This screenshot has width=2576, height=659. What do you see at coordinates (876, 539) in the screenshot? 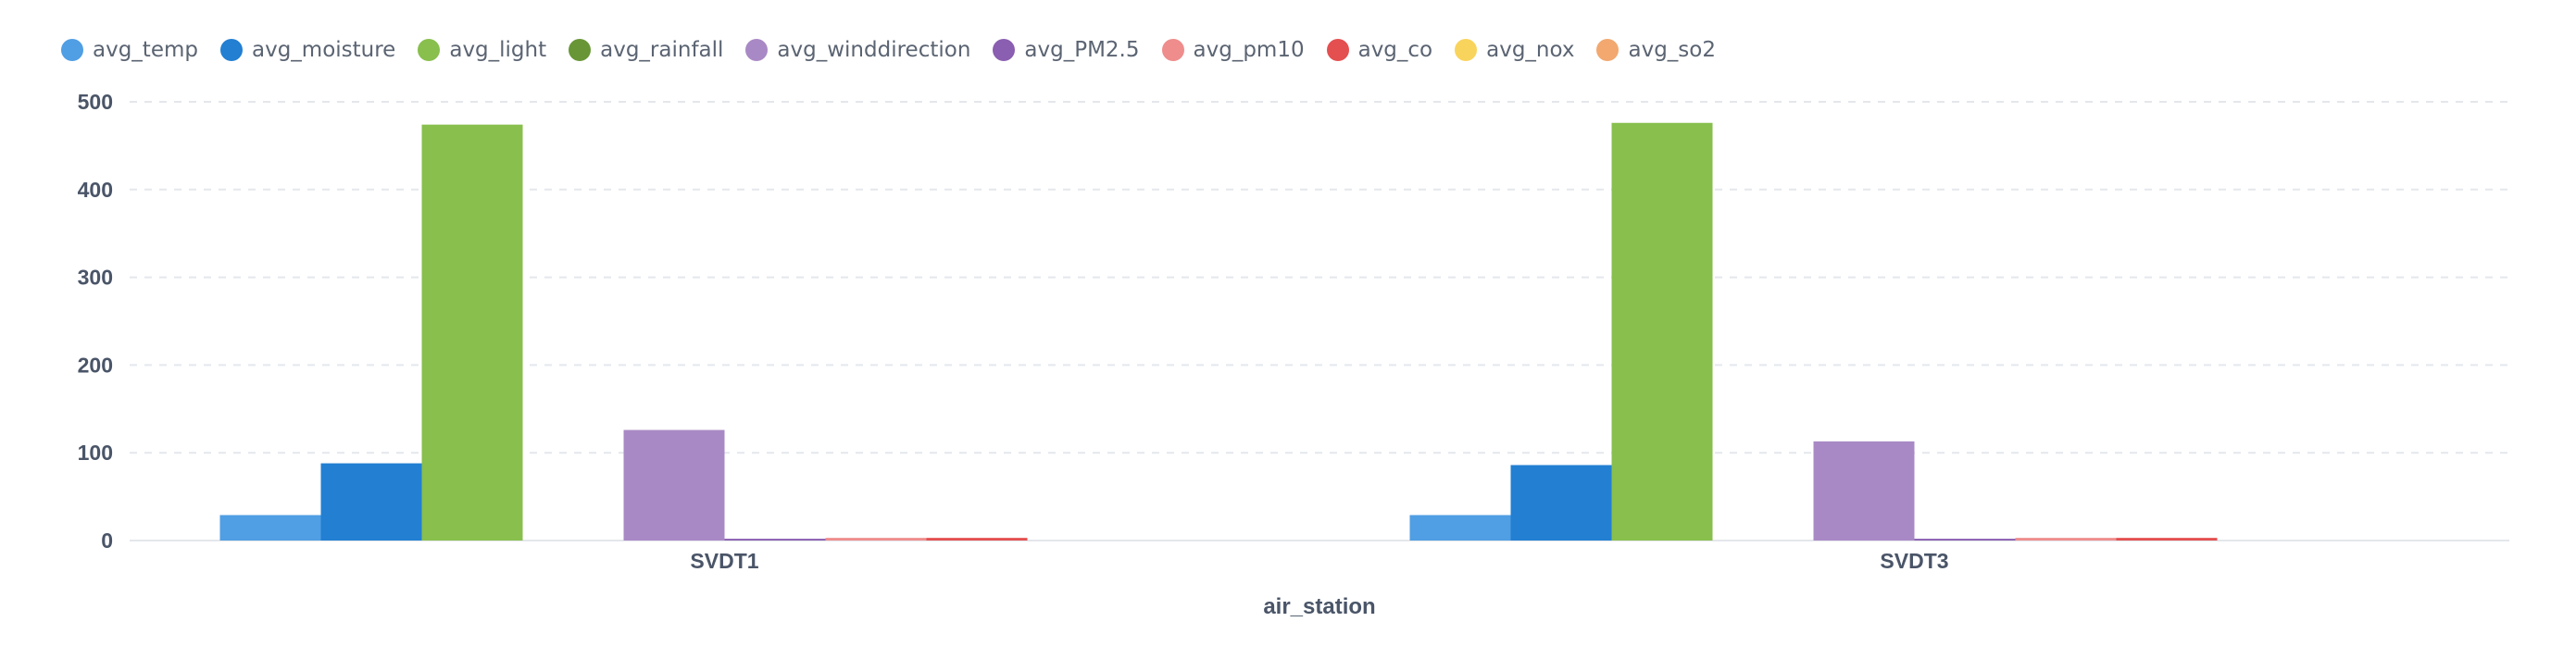
I see `bar-avg-pm10-svdt1` at bounding box center [876, 539].